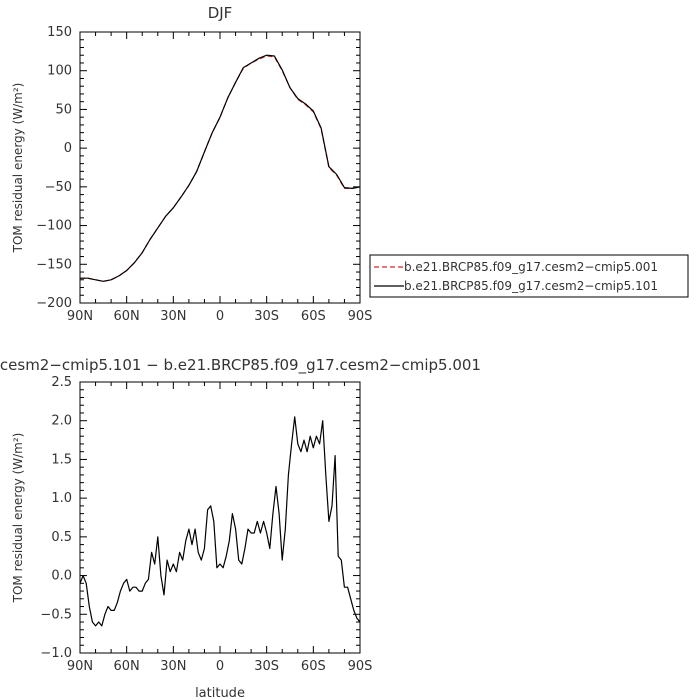  Describe the element at coordinates (63, 109) in the screenshot. I see `y-tick-label: 50` at that location.